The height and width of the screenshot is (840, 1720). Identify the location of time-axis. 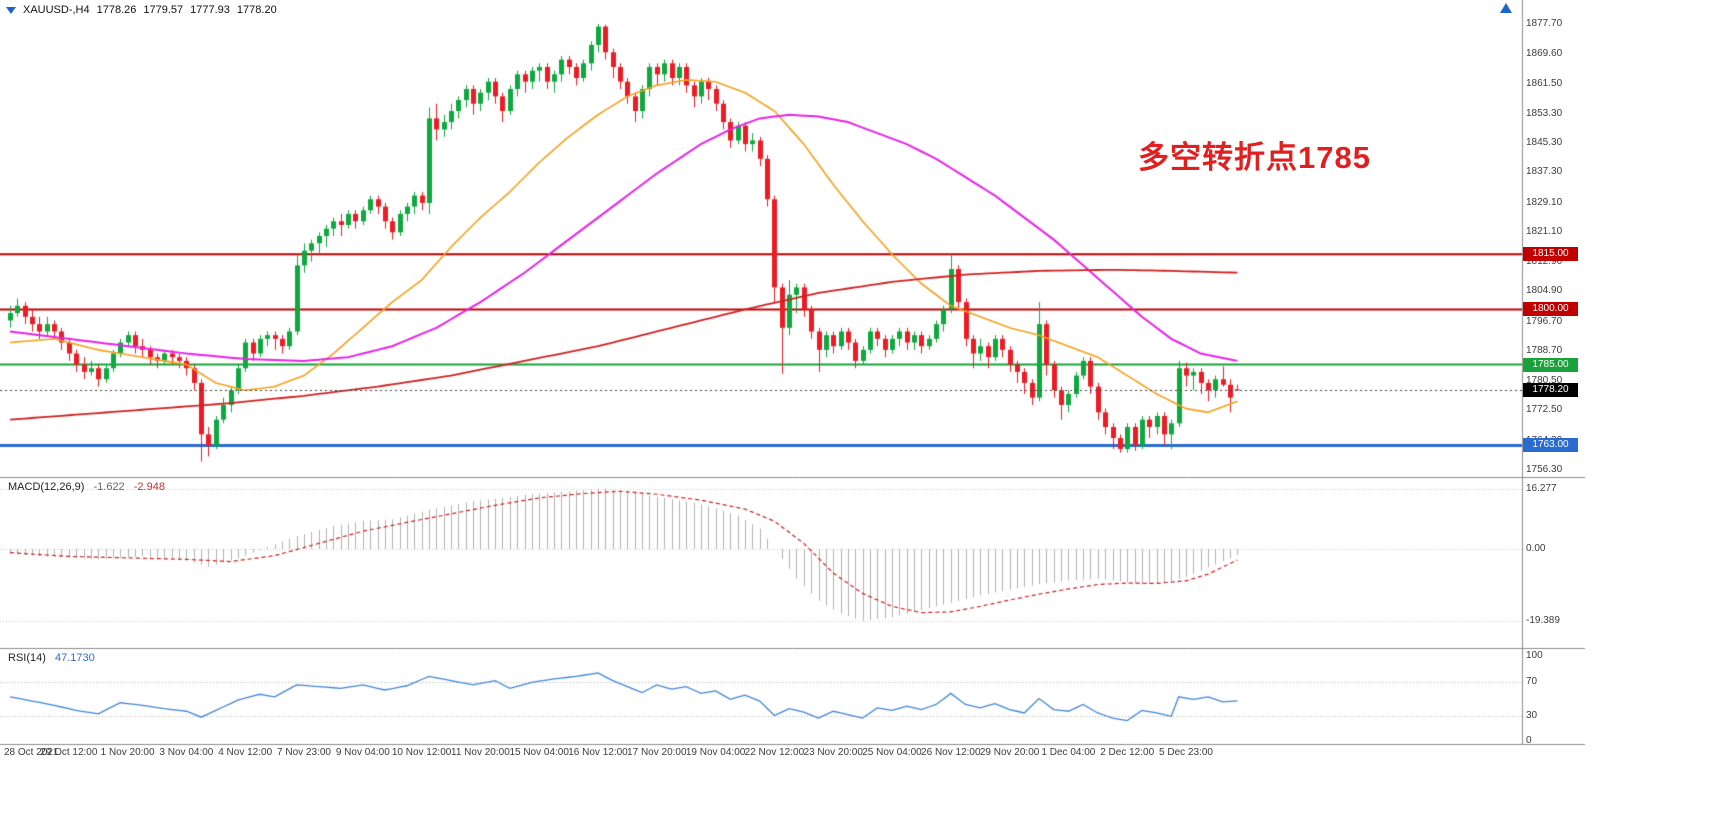
(761, 754).